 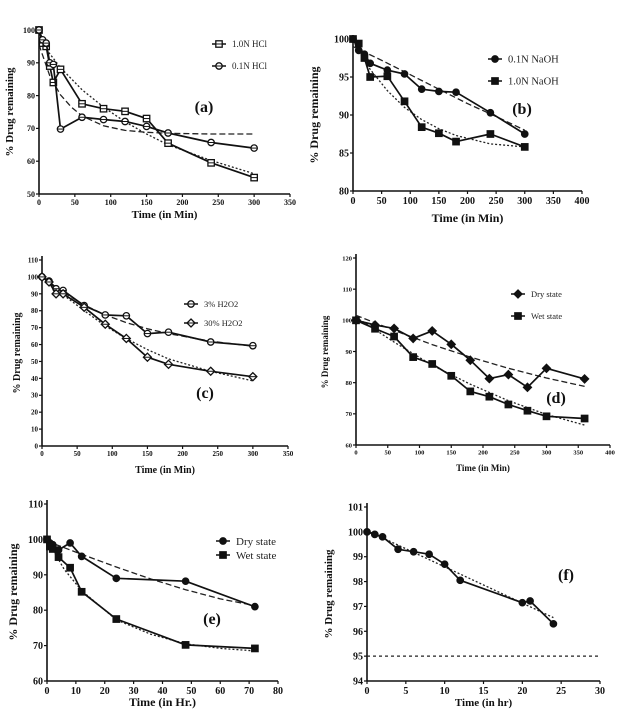 What do you see at coordinates (556, 398) in the screenshot?
I see `panel-label: (d)` at bounding box center [556, 398].